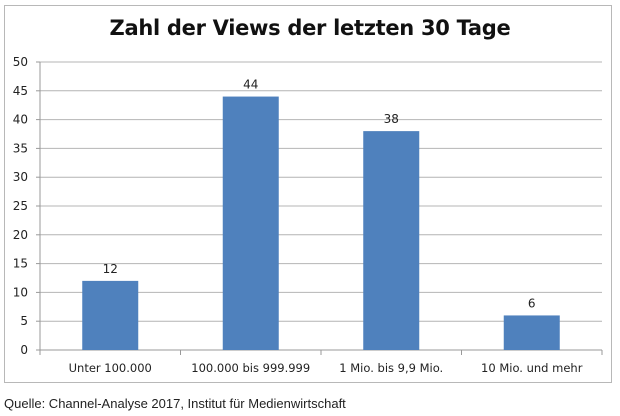 This screenshot has height=416, width=620. I want to click on y-axis: 0 5 10 15 20 25 30 35 40 45 50, so click(27, 206).